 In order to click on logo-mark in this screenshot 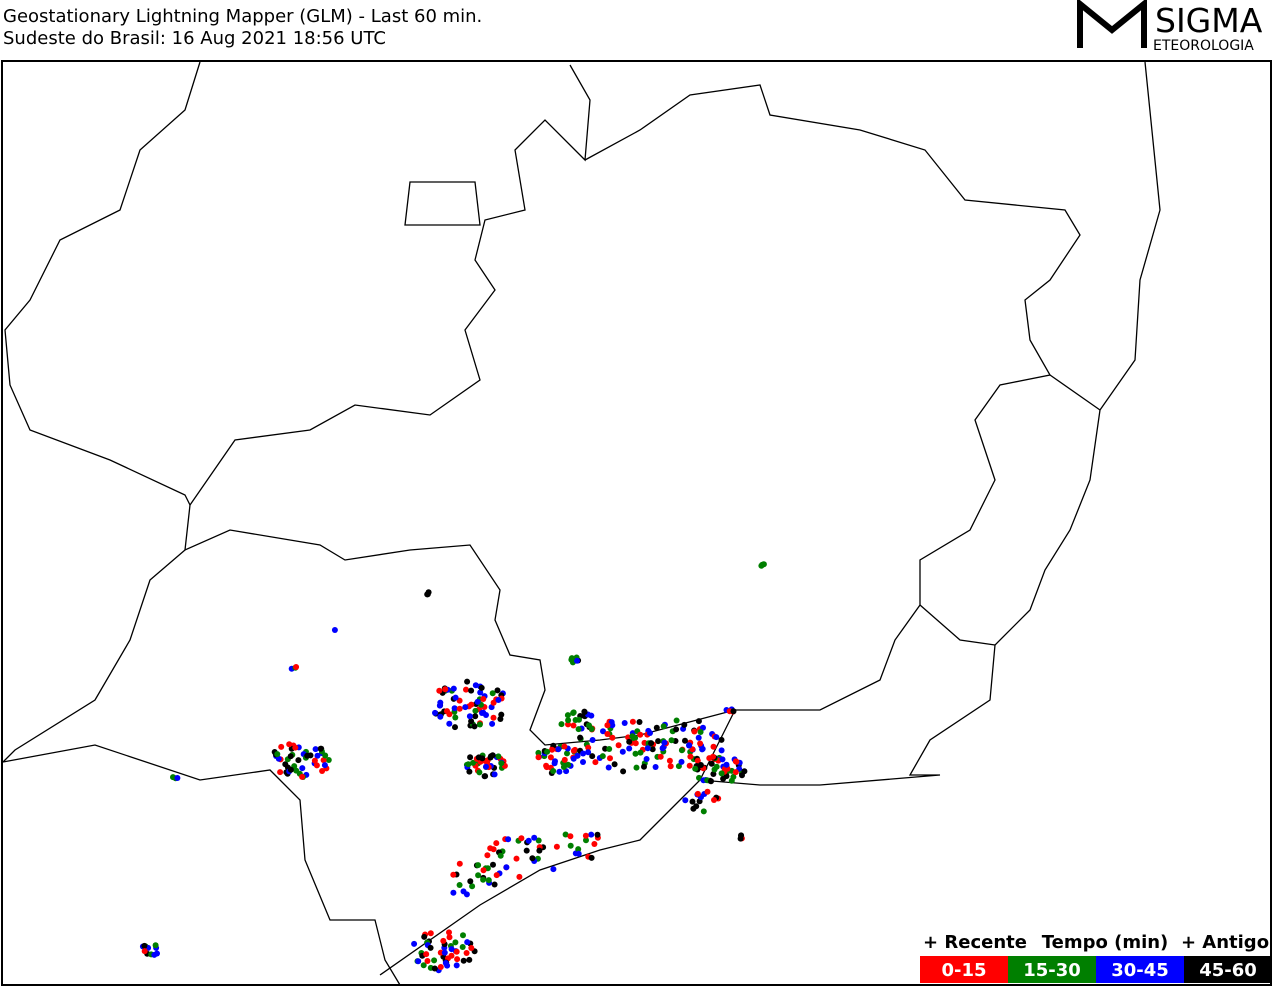, I will do `click(1112, 24)`.